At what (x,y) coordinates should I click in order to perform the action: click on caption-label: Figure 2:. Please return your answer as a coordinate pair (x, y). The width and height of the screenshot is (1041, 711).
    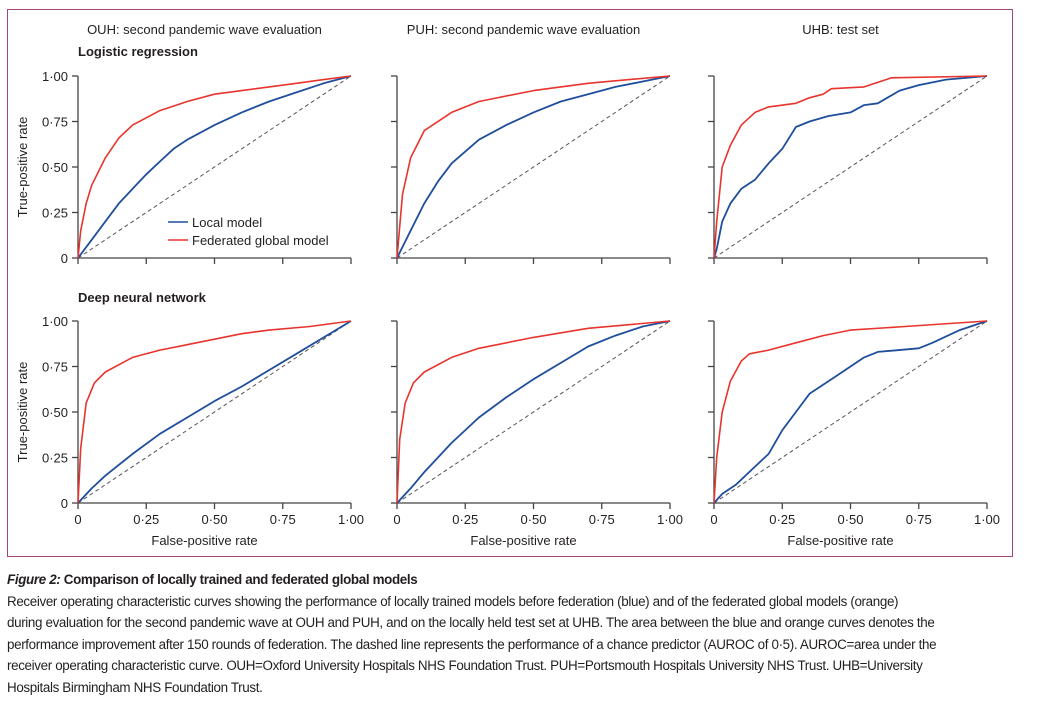
    Looking at the image, I should click on (34, 579).